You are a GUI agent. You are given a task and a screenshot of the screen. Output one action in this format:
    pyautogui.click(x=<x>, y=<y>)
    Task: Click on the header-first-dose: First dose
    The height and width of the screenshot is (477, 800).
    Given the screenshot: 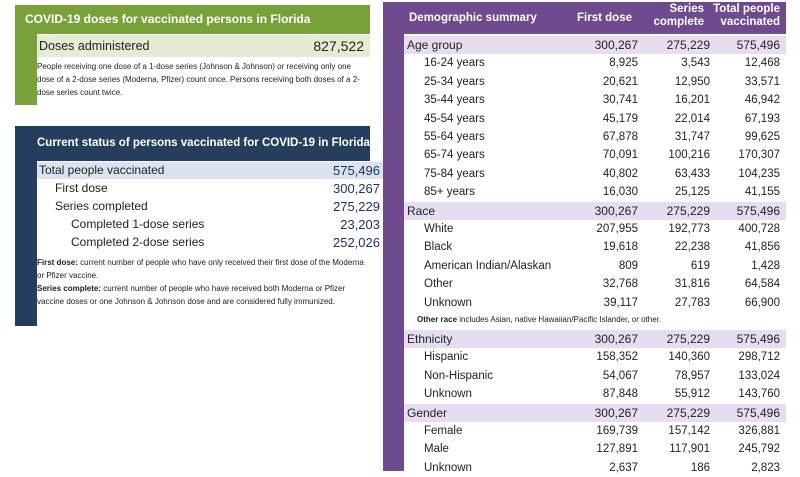 What is the action you would take?
    pyautogui.click(x=604, y=18)
    